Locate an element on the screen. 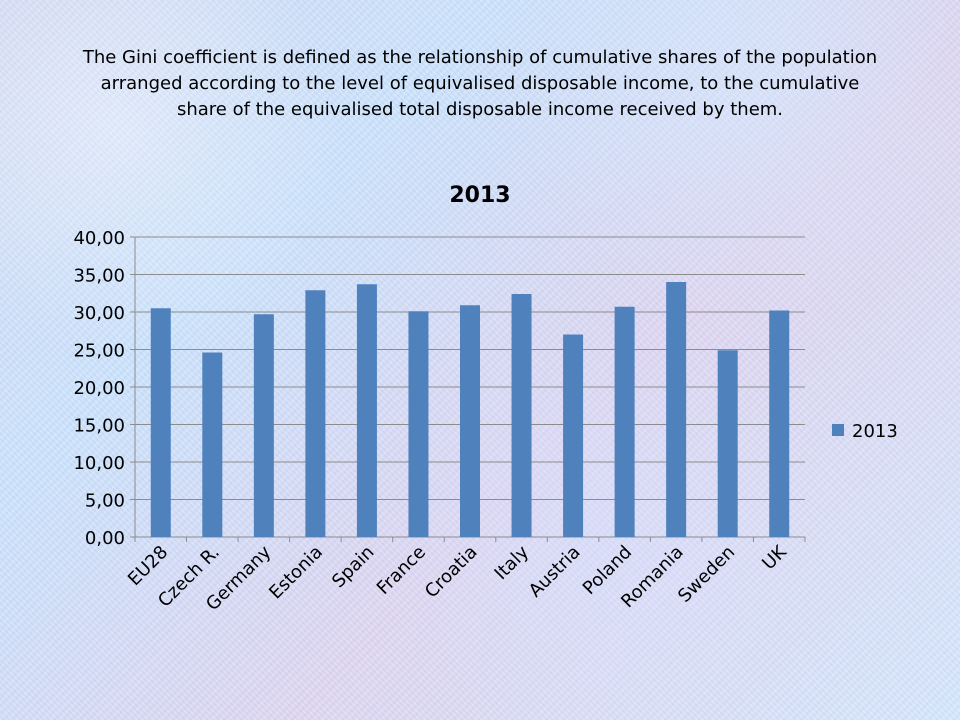 The image size is (960, 720). x-tick-label: UK is located at coordinates (774, 557).